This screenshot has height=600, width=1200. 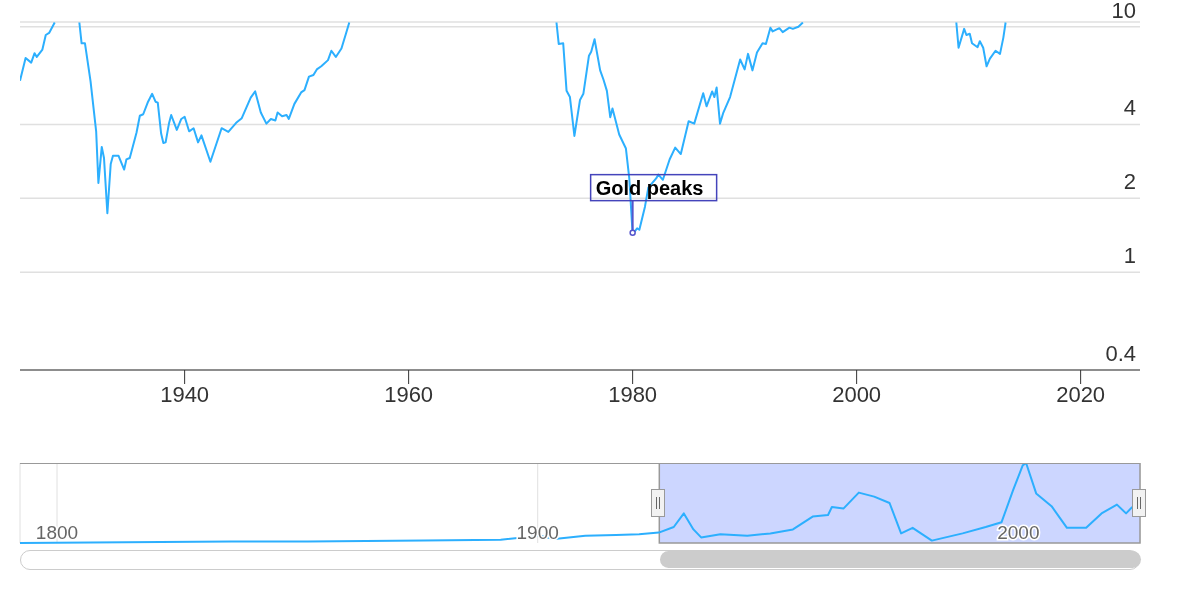 What do you see at coordinates (1129, 182) in the screenshot?
I see `y-tick-label: 2` at bounding box center [1129, 182].